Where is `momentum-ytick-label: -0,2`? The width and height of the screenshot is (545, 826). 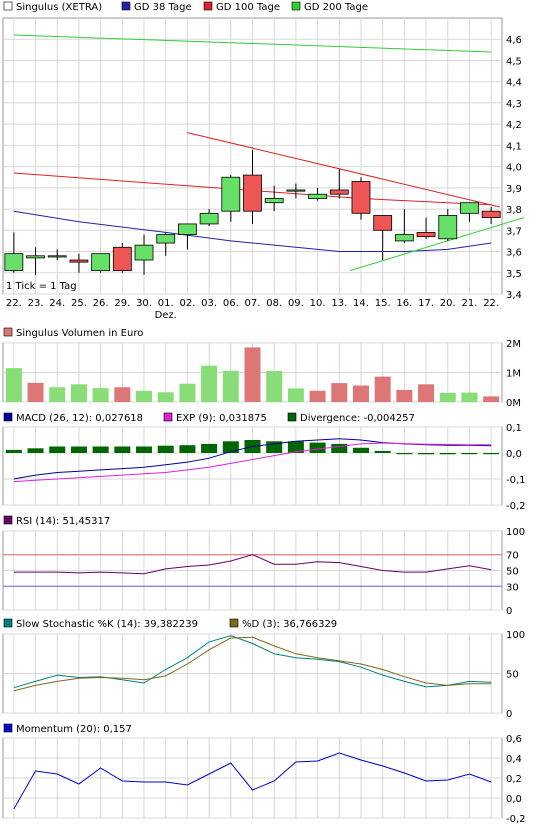 momentum-ytick-label: -0,2 is located at coordinates (516, 819).